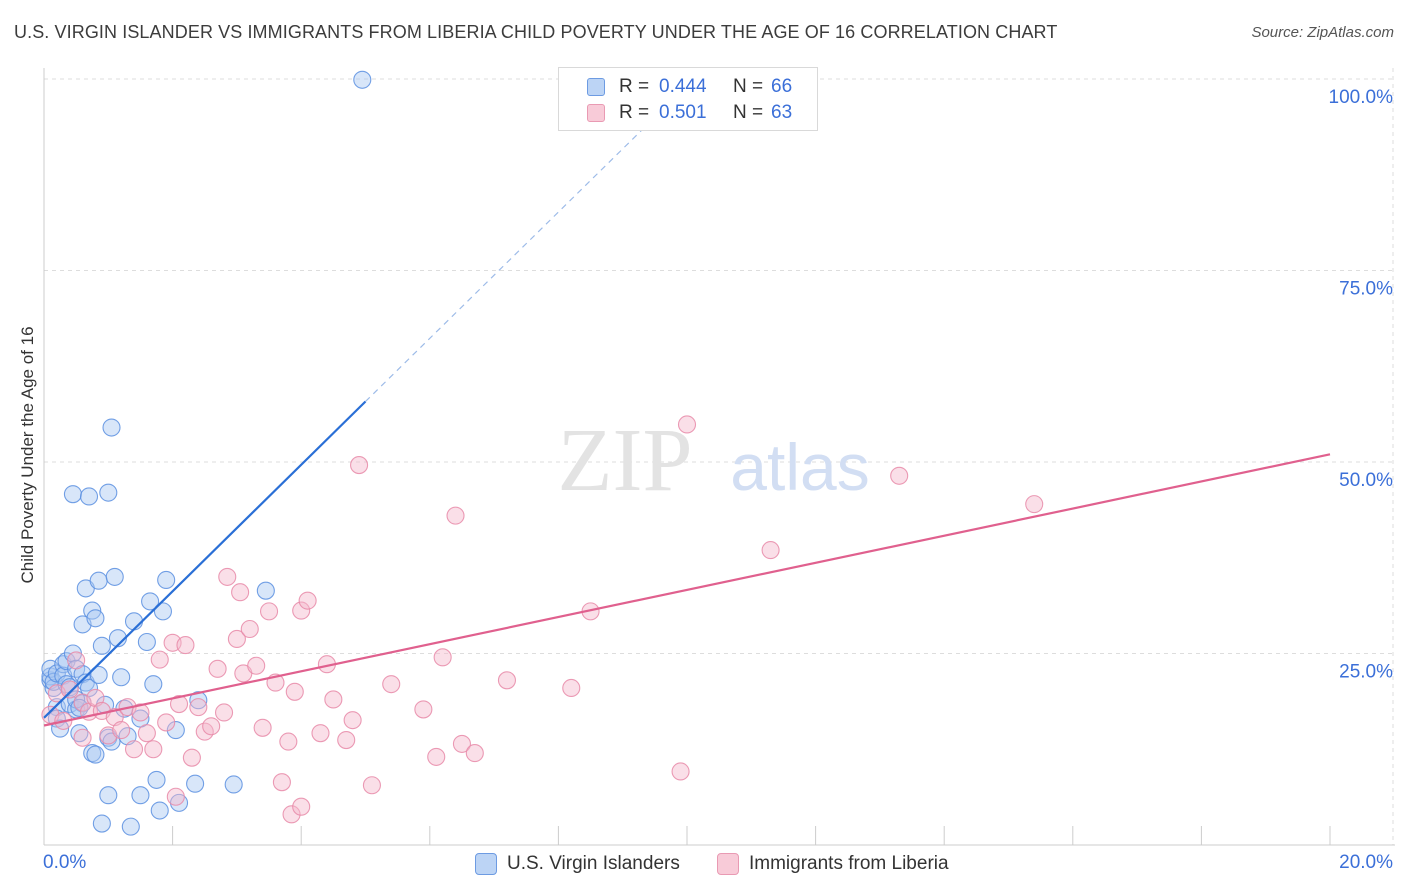 Image resolution: width=1406 pixels, height=892 pixels. I want to click on watermark: ZIP atlas, so click(714, 460).